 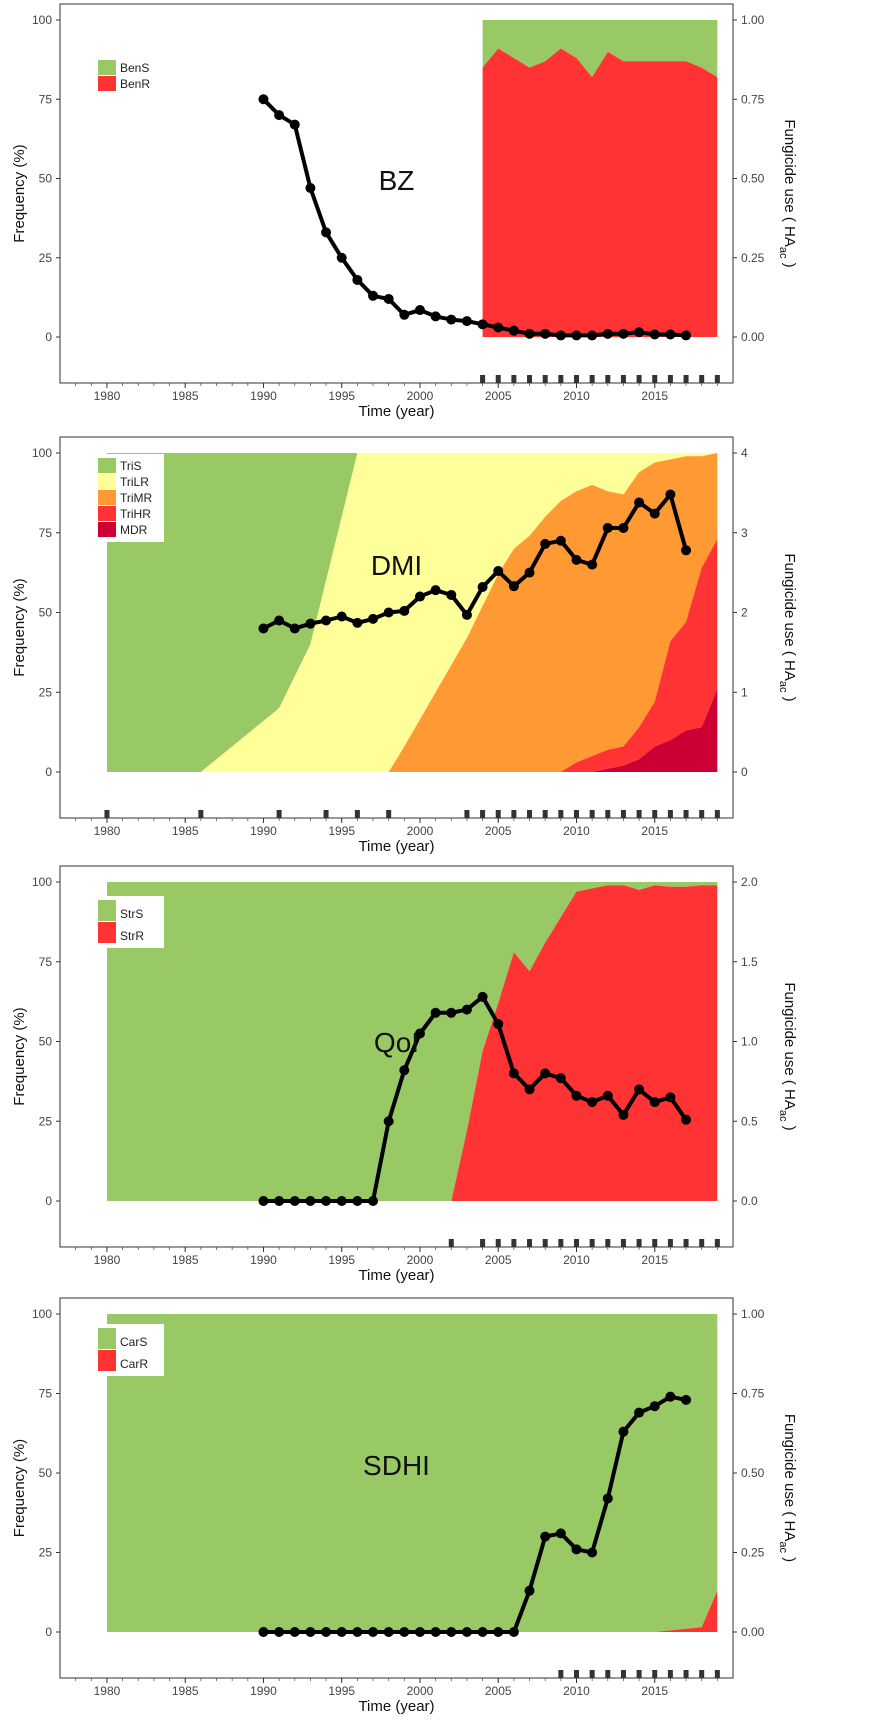 What do you see at coordinates (749, 1121) in the screenshot?
I see `qoi-ytick-right-label: 0.5` at bounding box center [749, 1121].